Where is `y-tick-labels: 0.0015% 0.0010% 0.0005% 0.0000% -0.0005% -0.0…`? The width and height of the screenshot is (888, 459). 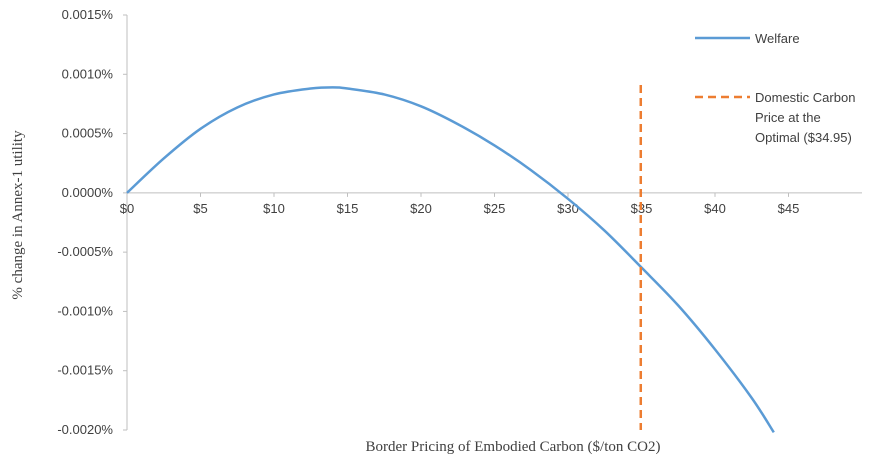
y-tick-labels: 0.0015% 0.0010% 0.0005% 0.0000% -0.0005% -0.0… is located at coordinates (85, 222).